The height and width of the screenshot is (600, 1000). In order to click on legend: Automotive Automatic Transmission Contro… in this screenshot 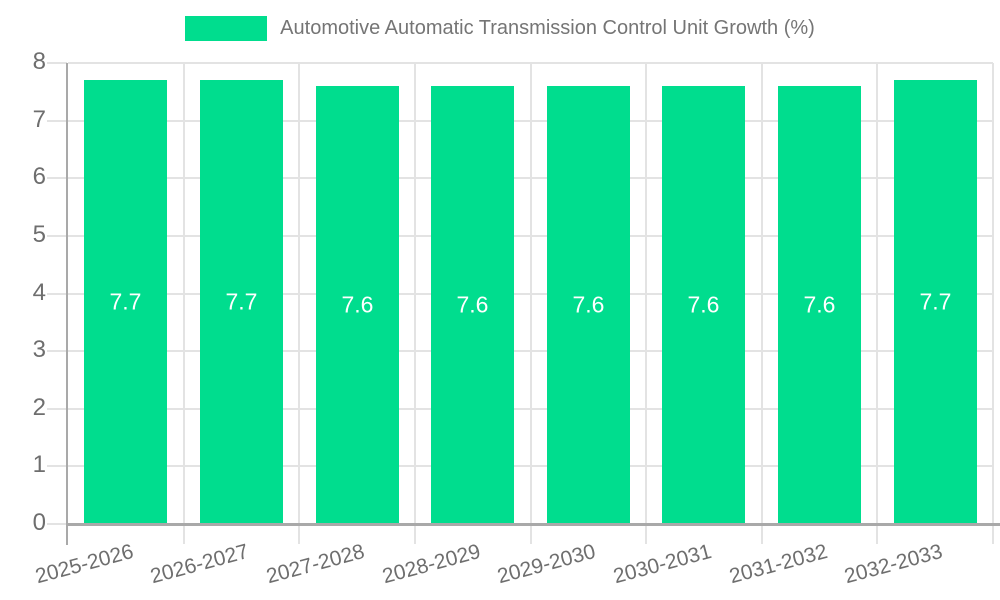, I will do `click(500, 28)`.